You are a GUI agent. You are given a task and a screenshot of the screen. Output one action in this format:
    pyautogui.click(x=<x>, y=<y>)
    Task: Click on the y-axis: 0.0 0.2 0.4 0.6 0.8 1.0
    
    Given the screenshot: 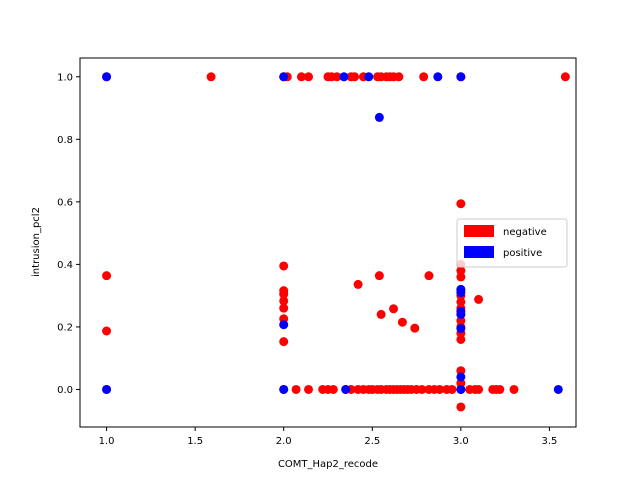 What is the action you would take?
    pyautogui.click(x=68, y=234)
    